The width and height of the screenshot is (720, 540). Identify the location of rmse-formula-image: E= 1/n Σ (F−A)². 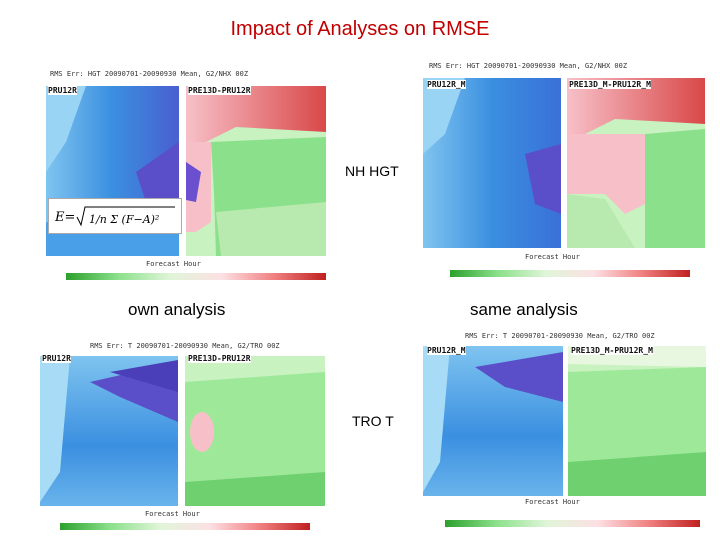
(115, 216).